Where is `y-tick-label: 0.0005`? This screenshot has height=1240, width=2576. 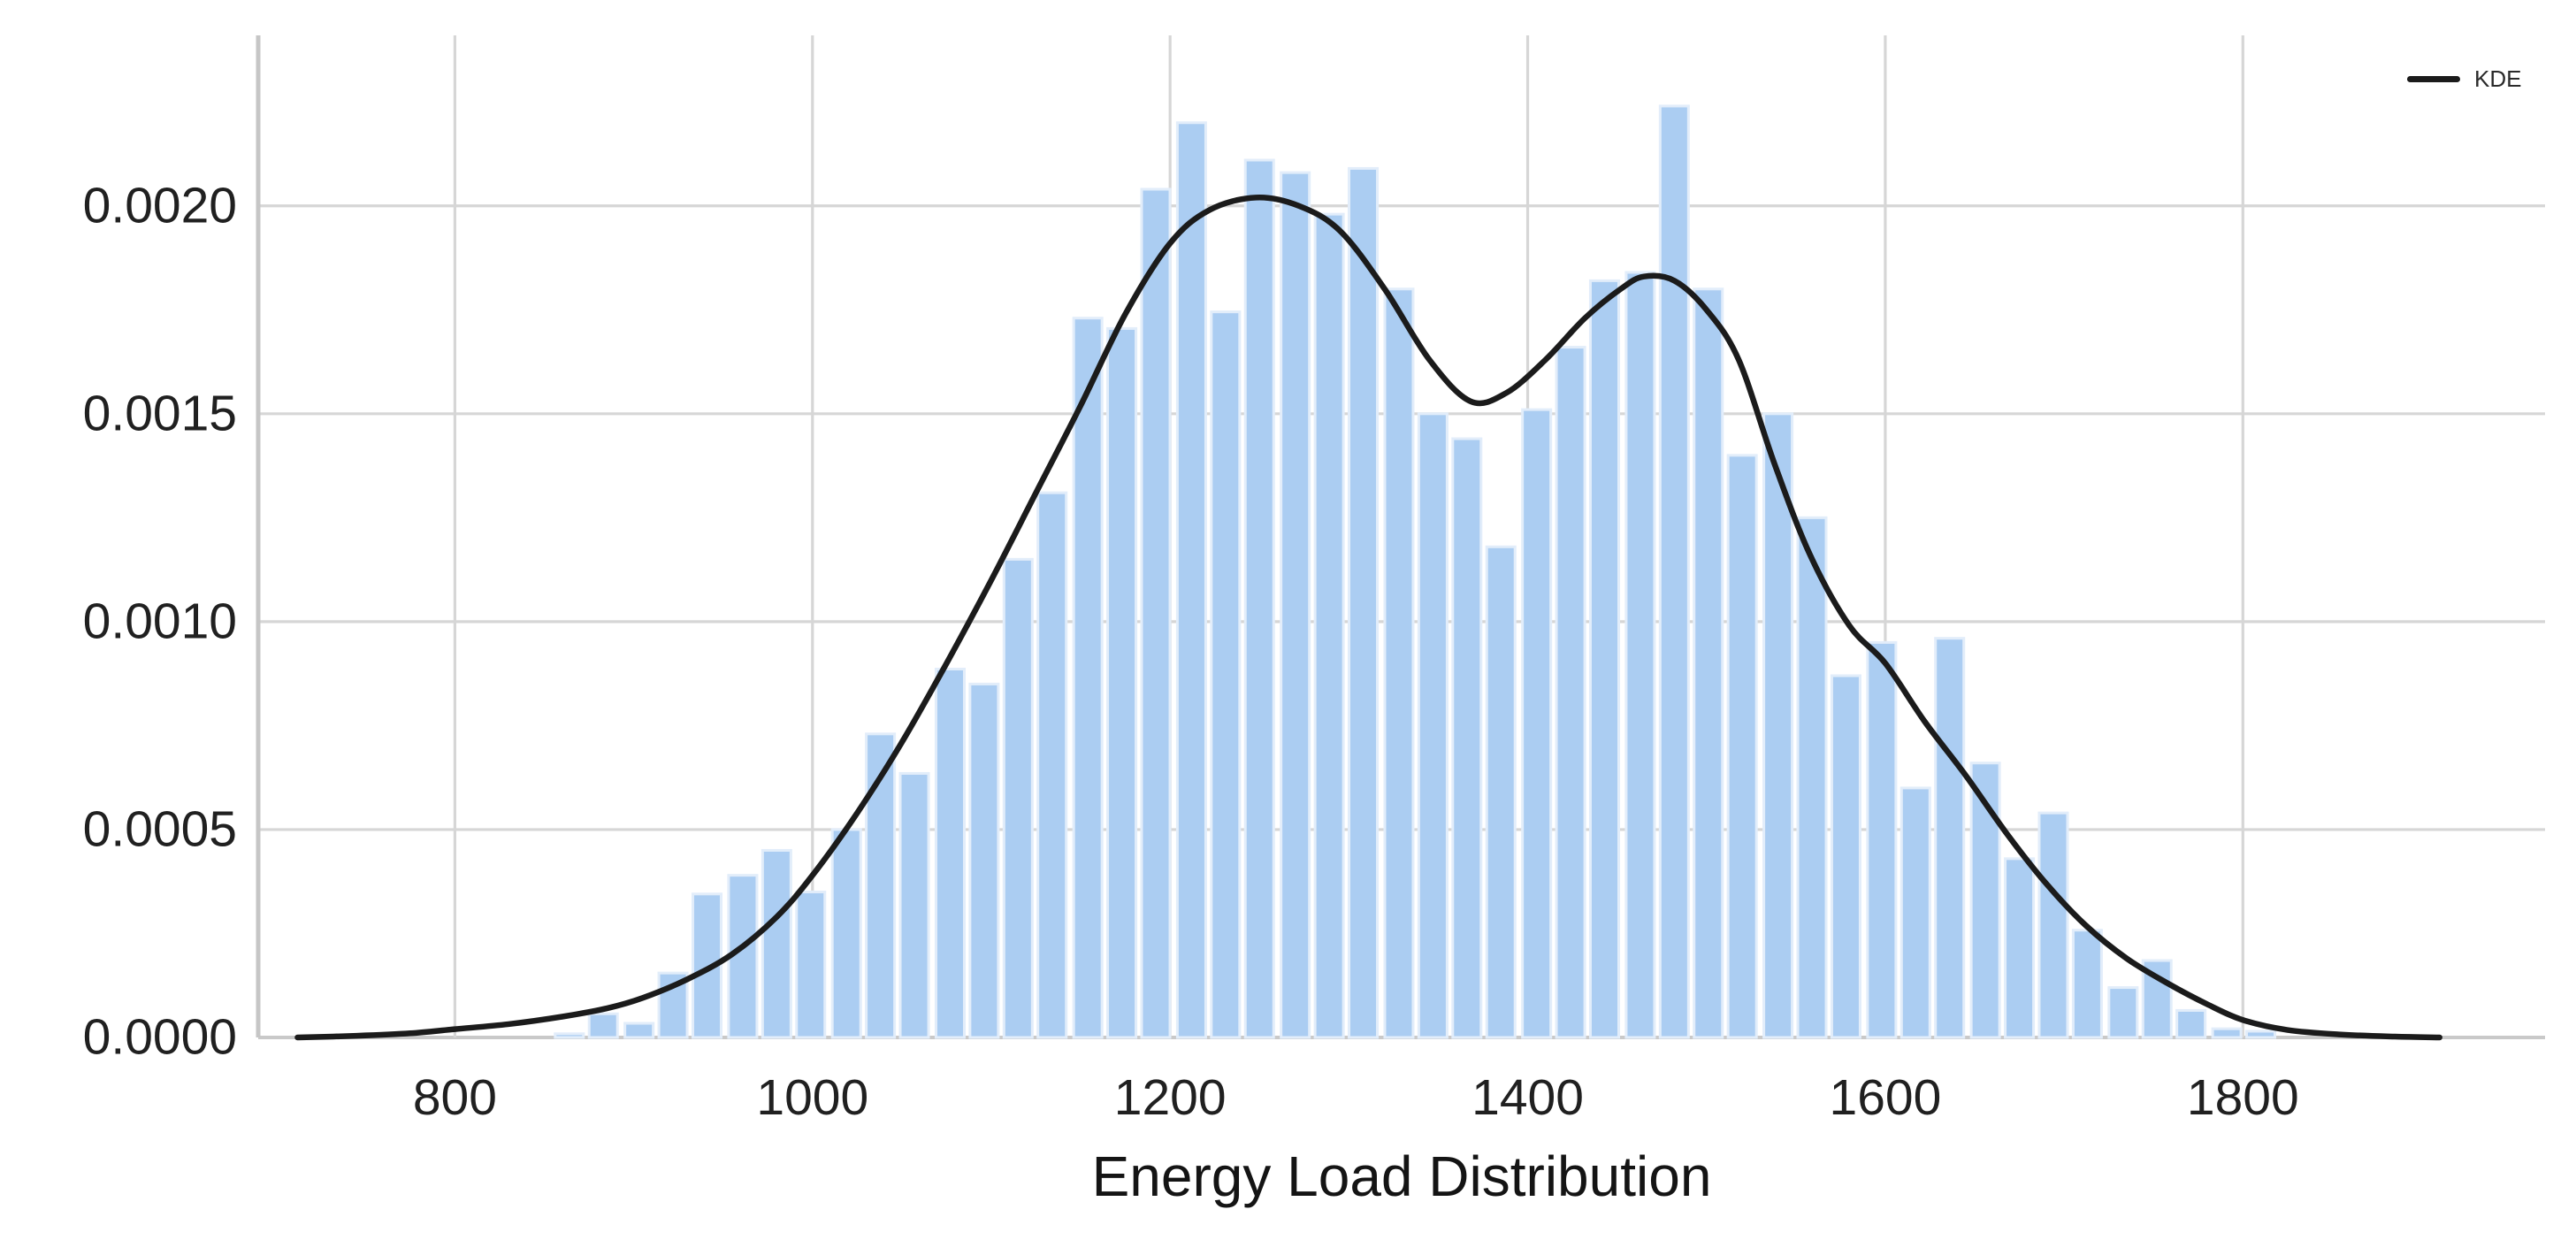 y-tick-label: 0.0005 is located at coordinates (159, 829).